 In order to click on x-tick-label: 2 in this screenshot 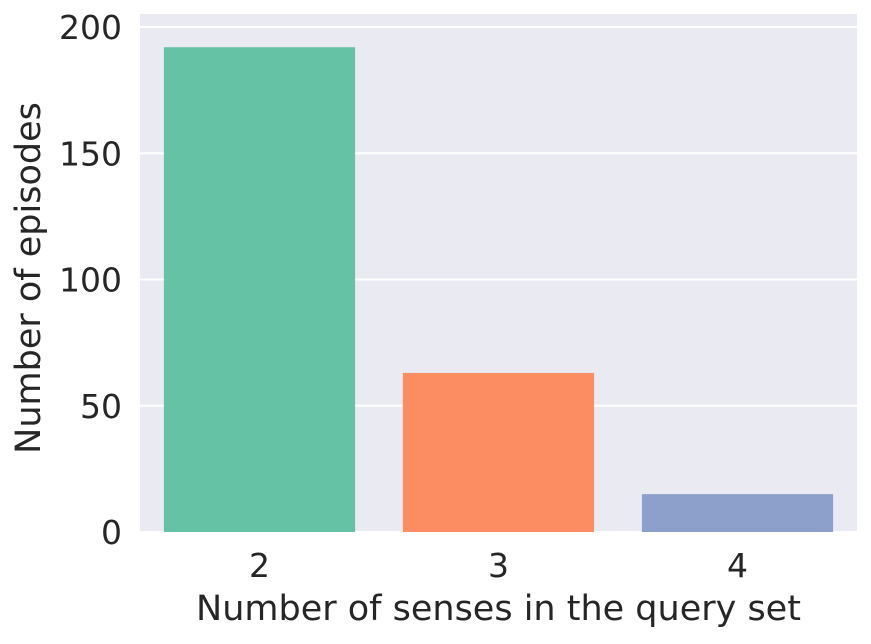, I will do `click(259, 565)`.